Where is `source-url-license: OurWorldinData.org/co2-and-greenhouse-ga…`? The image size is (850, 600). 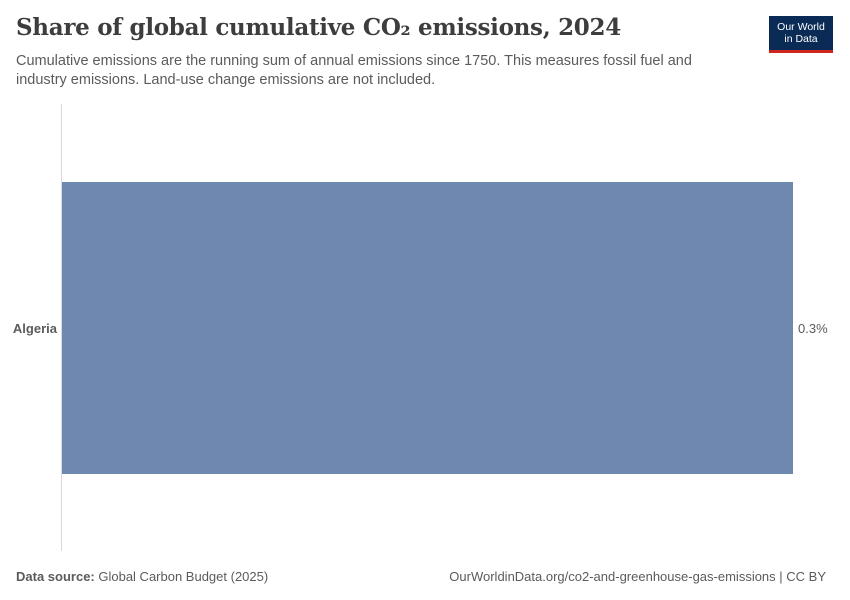 source-url-license: OurWorldinData.org/co2-and-greenhouse-ga… is located at coordinates (637, 576).